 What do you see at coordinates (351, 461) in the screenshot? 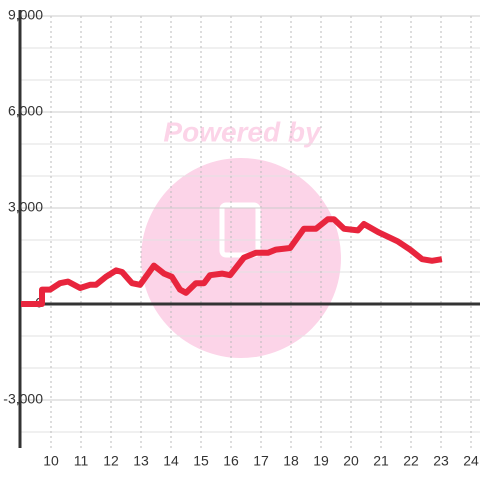
I see `x-tick-label: 20` at bounding box center [351, 461].